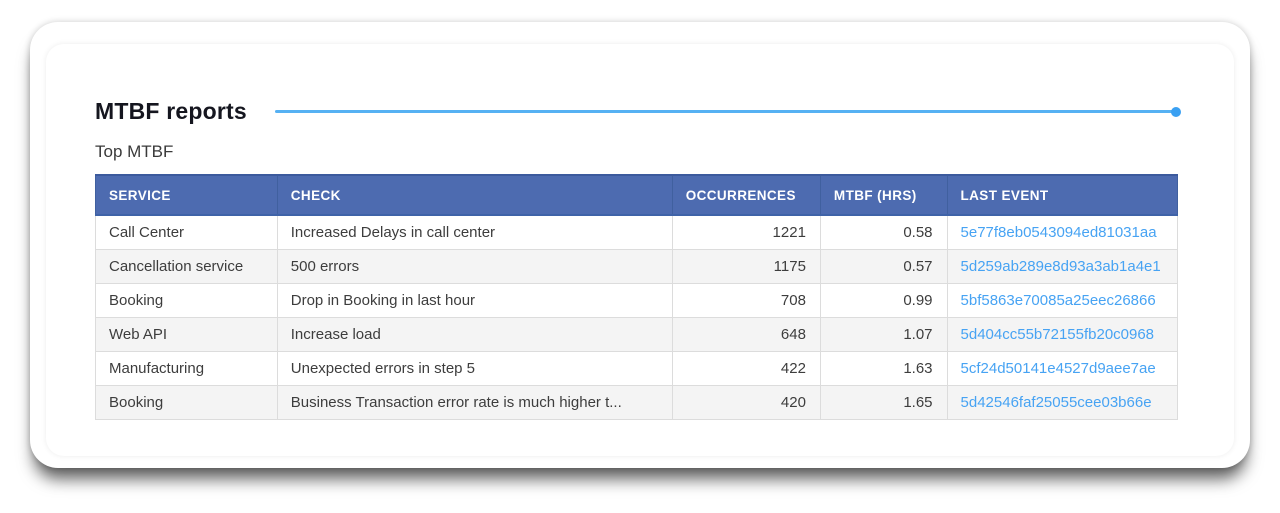  Describe the element at coordinates (1058, 300) in the screenshot. I see `last-event-link: 5bf5863e70085a25eec26866` at that location.